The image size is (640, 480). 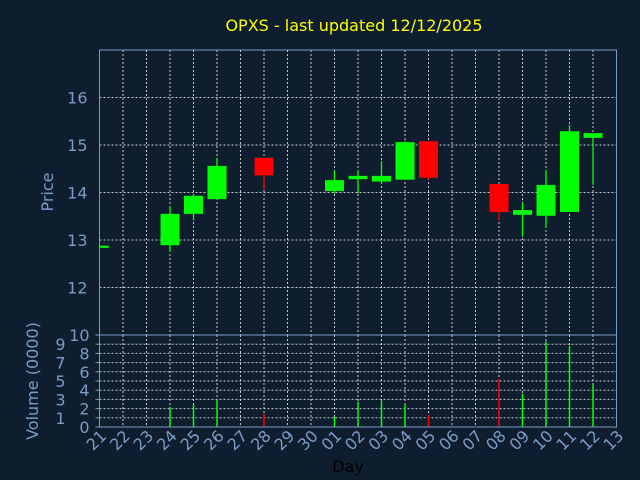 What do you see at coordinates (84, 372) in the screenshot?
I see `volume-tick-label: 6` at bounding box center [84, 372].